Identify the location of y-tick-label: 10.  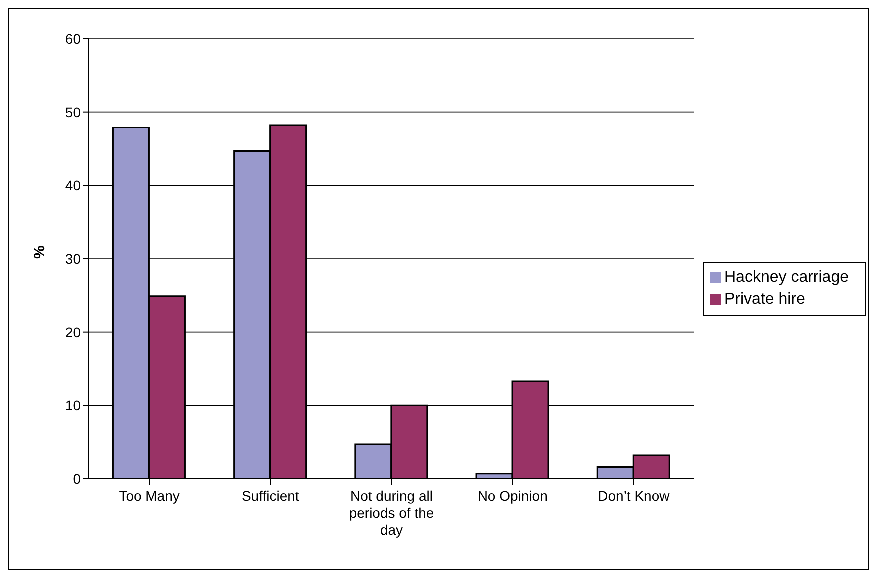
(73, 406).